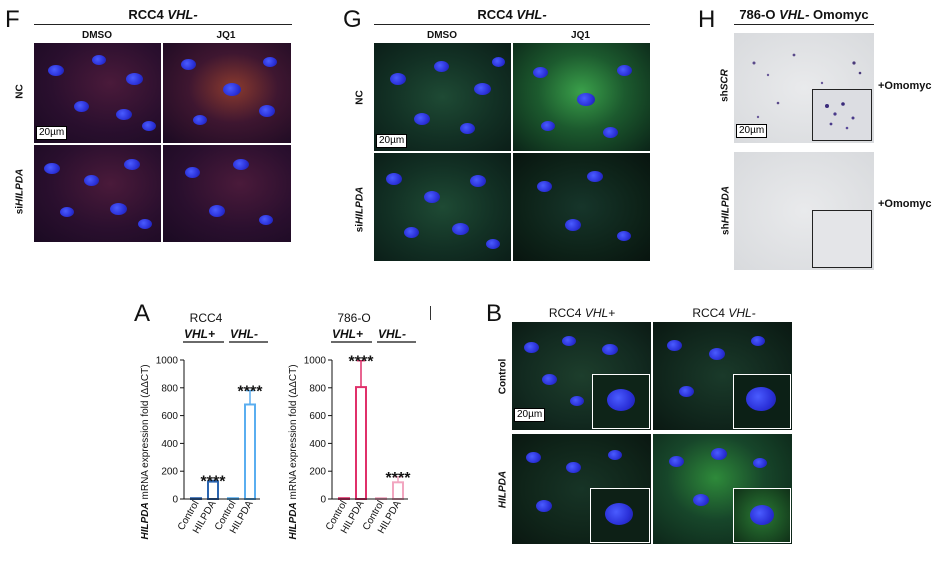  I want to click on panel-h-letter: H, so click(707, 19).